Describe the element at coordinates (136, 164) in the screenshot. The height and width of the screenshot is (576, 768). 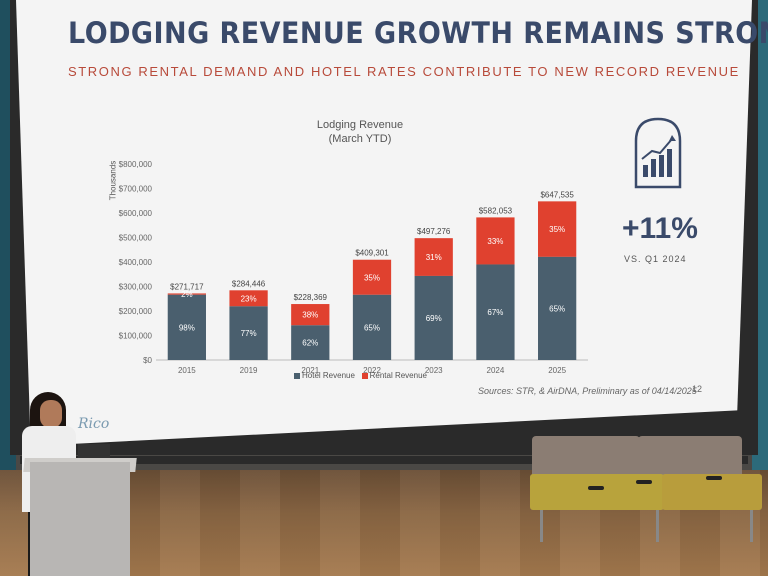
I see `y-tick-label: $800,000` at that location.